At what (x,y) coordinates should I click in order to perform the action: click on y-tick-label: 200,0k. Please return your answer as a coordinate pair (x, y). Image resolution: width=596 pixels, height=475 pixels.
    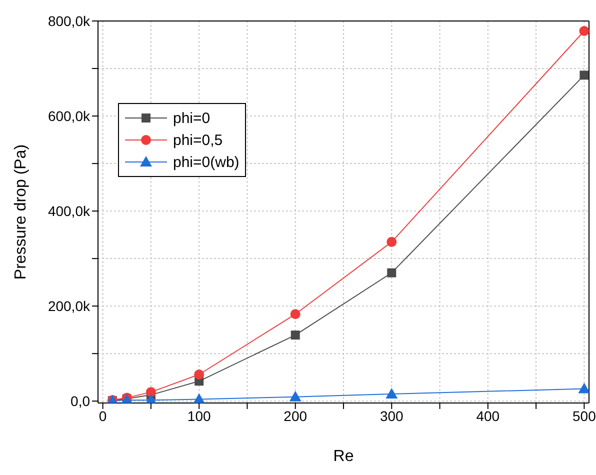
    Looking at the image, I should click on (69, 306).